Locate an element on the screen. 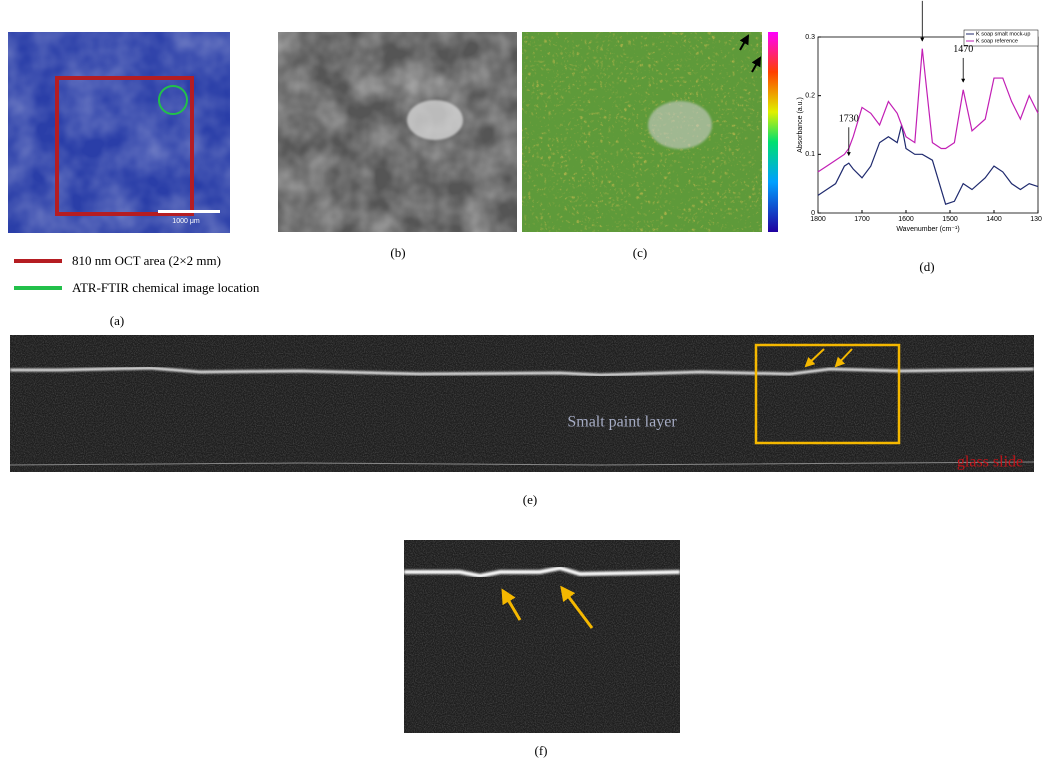 This screenshot has height=761, width=1042. photo-texture is located at coordinates (119, 132).